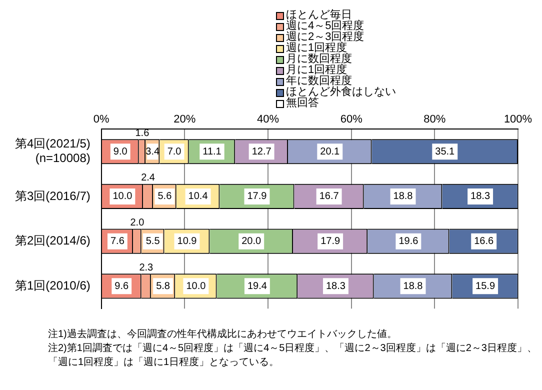  I want to click on data-label: 10.4, so click(198, 196).